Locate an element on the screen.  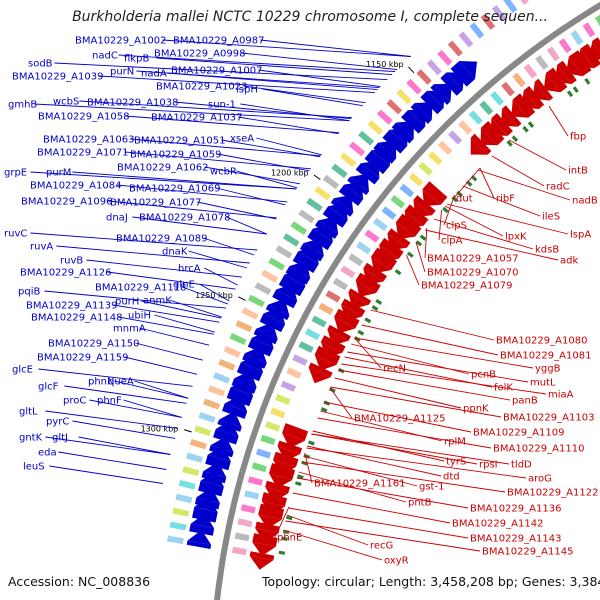
gene-label: BMA10229_A1161 is located at coordinates (359, 484).